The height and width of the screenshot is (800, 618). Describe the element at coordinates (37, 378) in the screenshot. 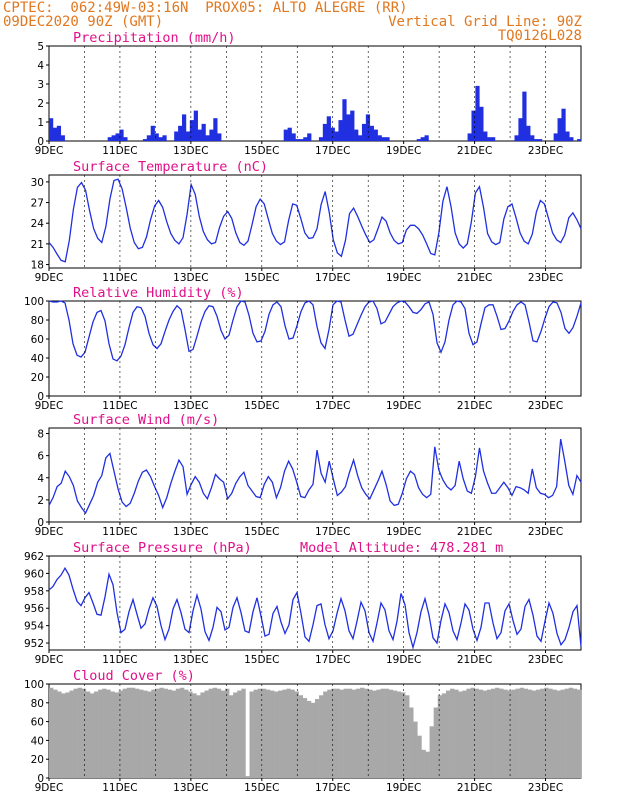

I see `rh-ytick-label: 20` at that location.